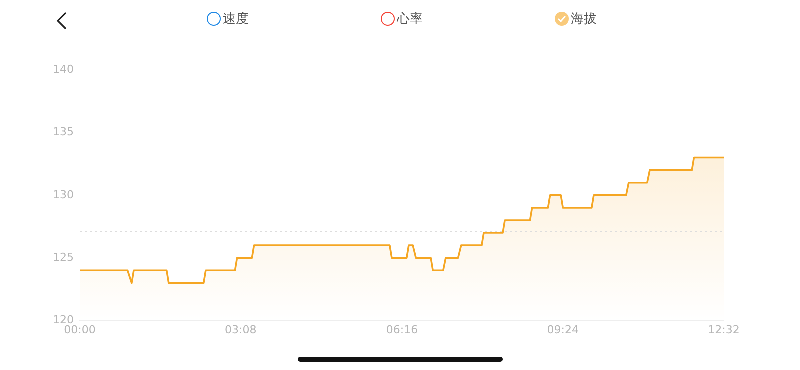  What do you see at coordinates (236, 19) in the screenshot?
I see `legend-label: 速度` at bounding box center [236, 19].